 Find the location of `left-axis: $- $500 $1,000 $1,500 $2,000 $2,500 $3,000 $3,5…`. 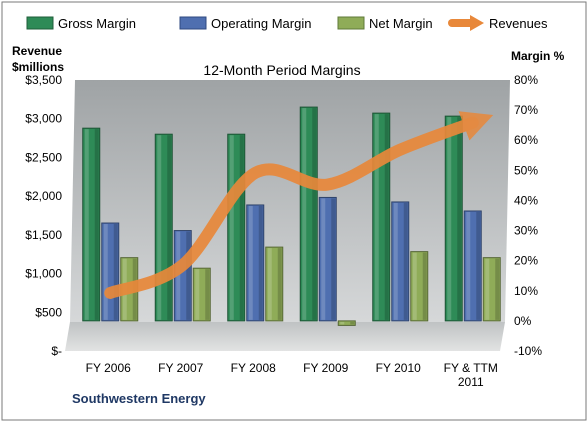

left-axis: $- $500 $1,000 $1,500 $2,000 $2,500 $3,000 $3,5… is located at coordinates (43, 215).